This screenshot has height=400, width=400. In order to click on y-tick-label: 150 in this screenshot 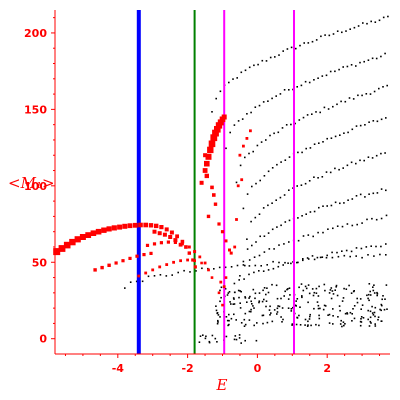, I will do `click(35, 109)`.